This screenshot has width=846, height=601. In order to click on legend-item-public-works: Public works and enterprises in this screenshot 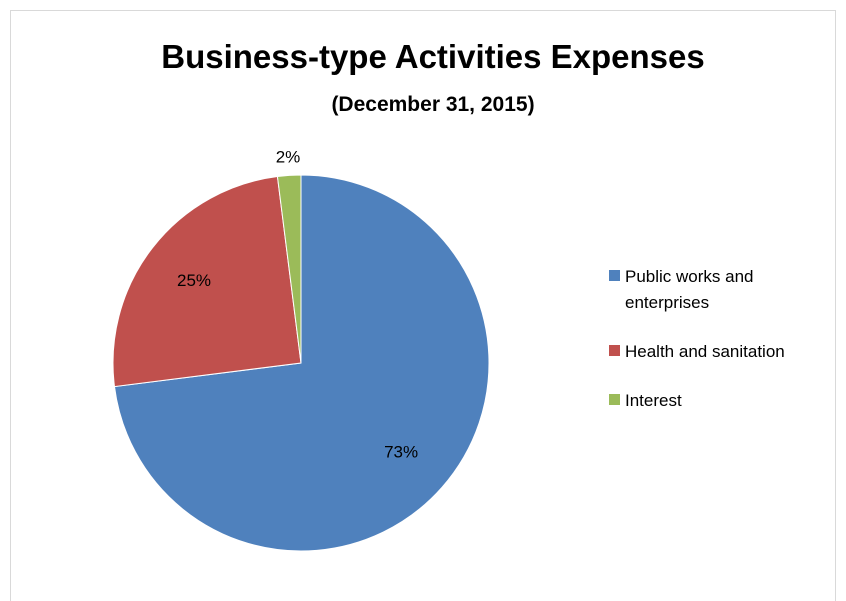, I will do `click(724, 290)`.